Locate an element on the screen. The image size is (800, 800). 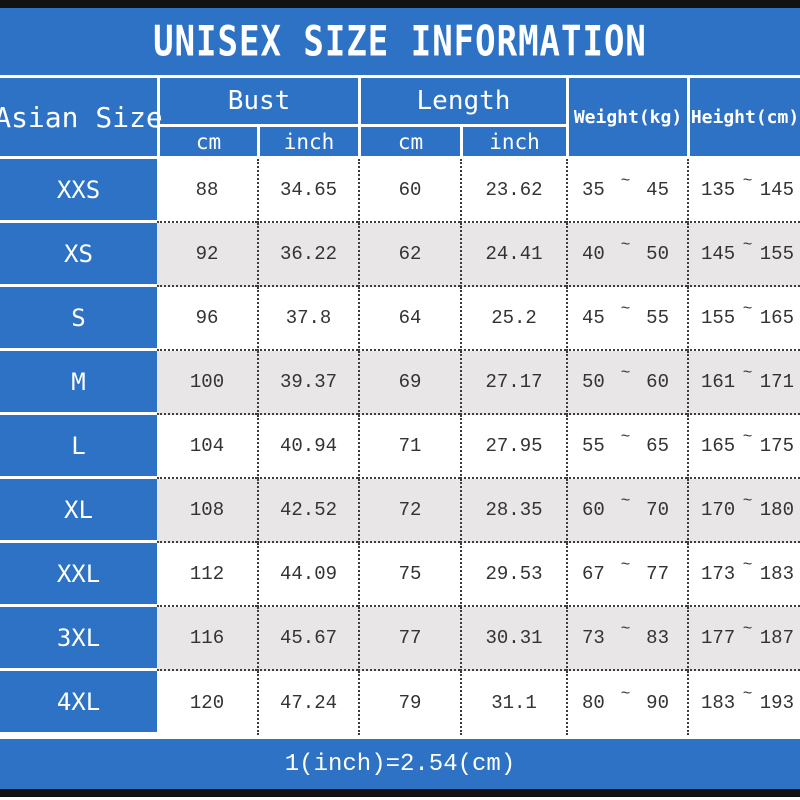
bust-inch-cell: 45.67 is located at coordinates (307, 639).